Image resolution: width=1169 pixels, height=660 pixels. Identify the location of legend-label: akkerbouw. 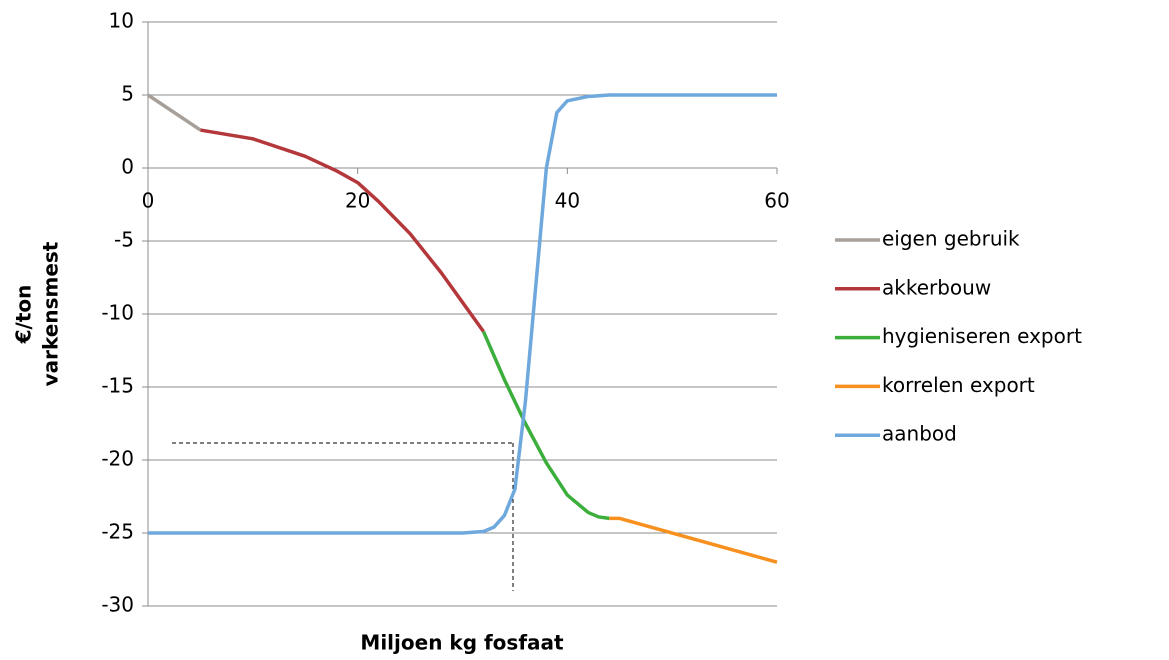
(936, 287).